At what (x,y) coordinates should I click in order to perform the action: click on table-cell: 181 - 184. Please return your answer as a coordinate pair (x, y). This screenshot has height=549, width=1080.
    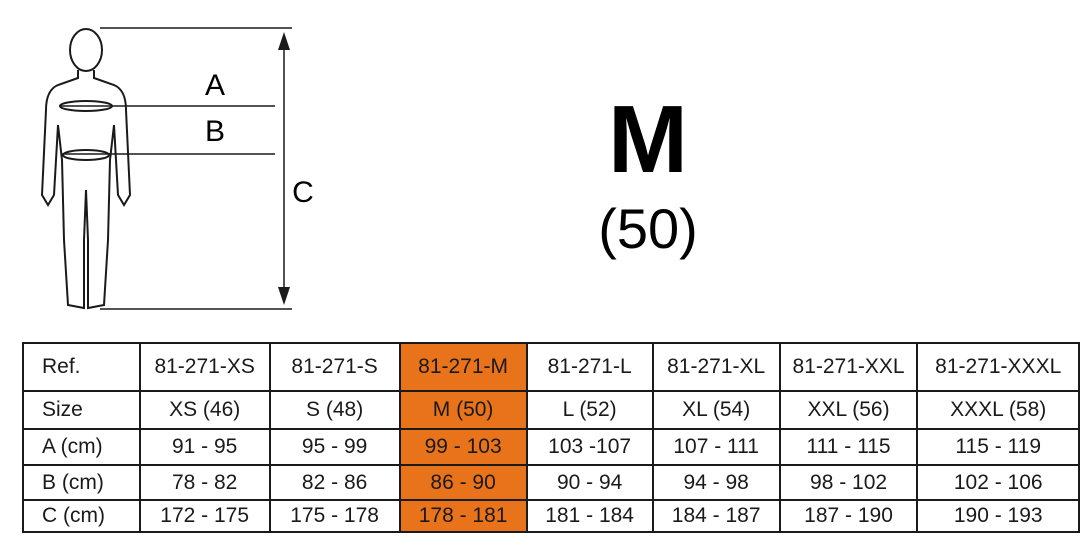
    Looking at the image, I should click on (589, 516).